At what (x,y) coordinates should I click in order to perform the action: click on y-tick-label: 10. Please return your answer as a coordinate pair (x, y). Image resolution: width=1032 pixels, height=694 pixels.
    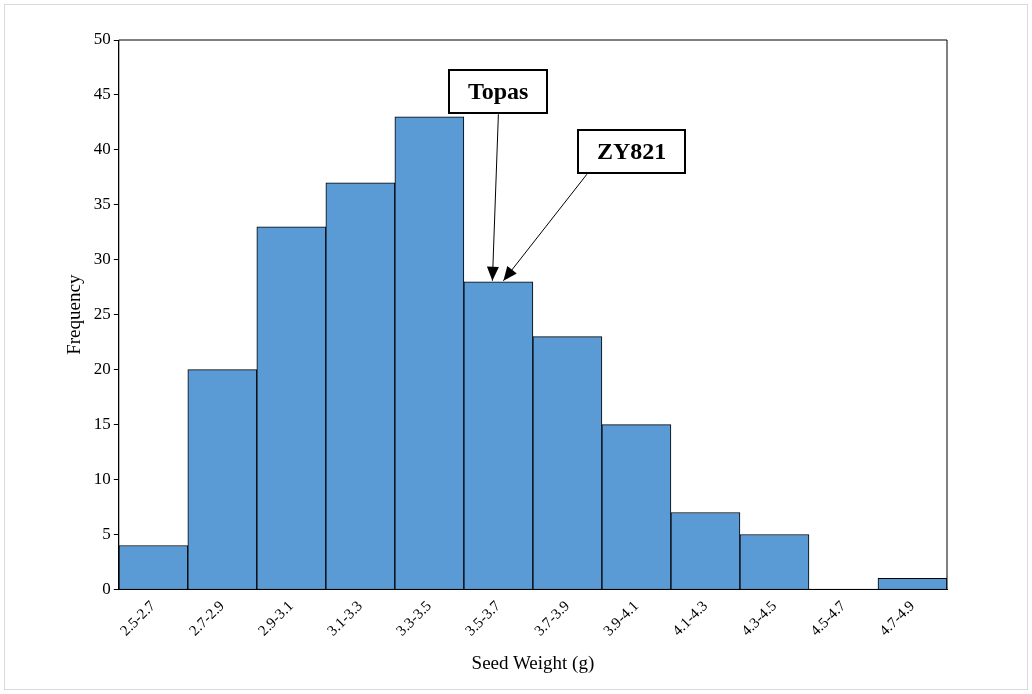
    Looking at the image, I should click on (102, 479).